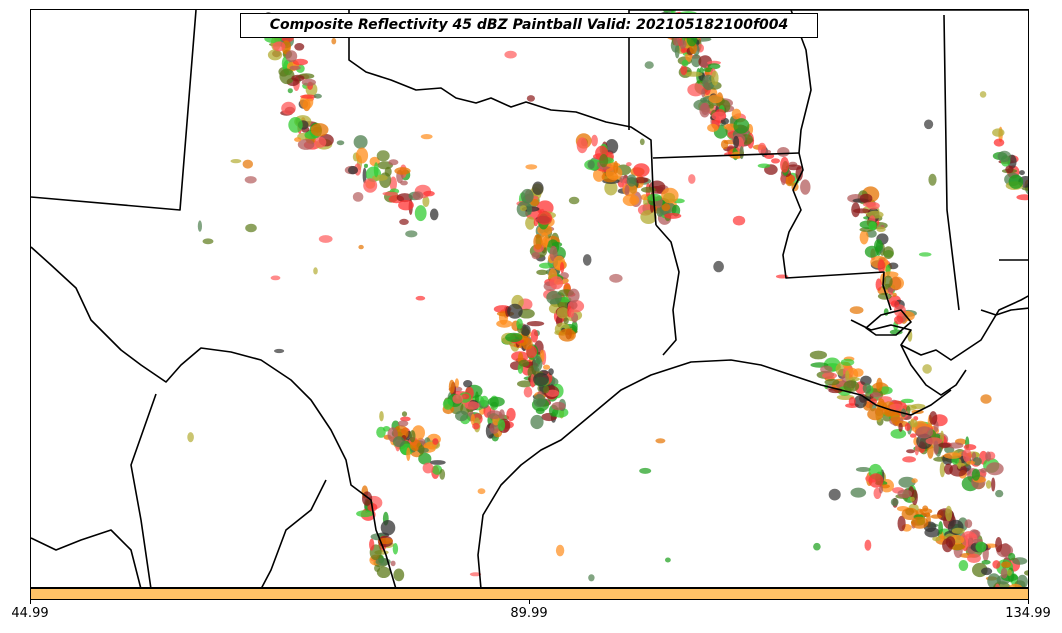  I want to click on florida-panhandle, so click(1004, 311).